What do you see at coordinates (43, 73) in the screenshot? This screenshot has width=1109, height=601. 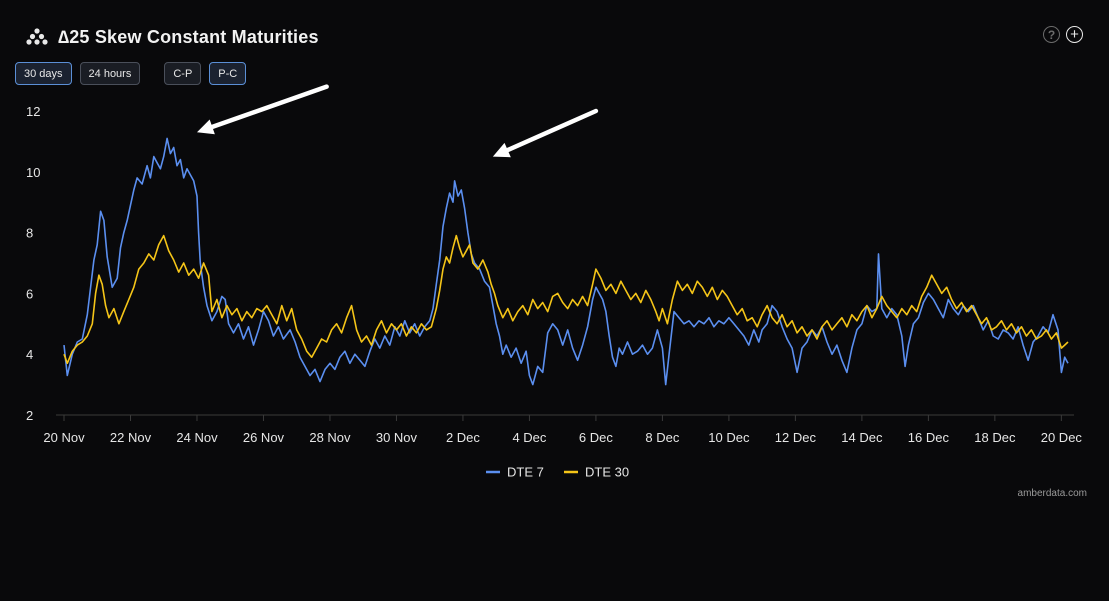 I see `range-30-days-button: 30 days` at bounding box center [43, 73].